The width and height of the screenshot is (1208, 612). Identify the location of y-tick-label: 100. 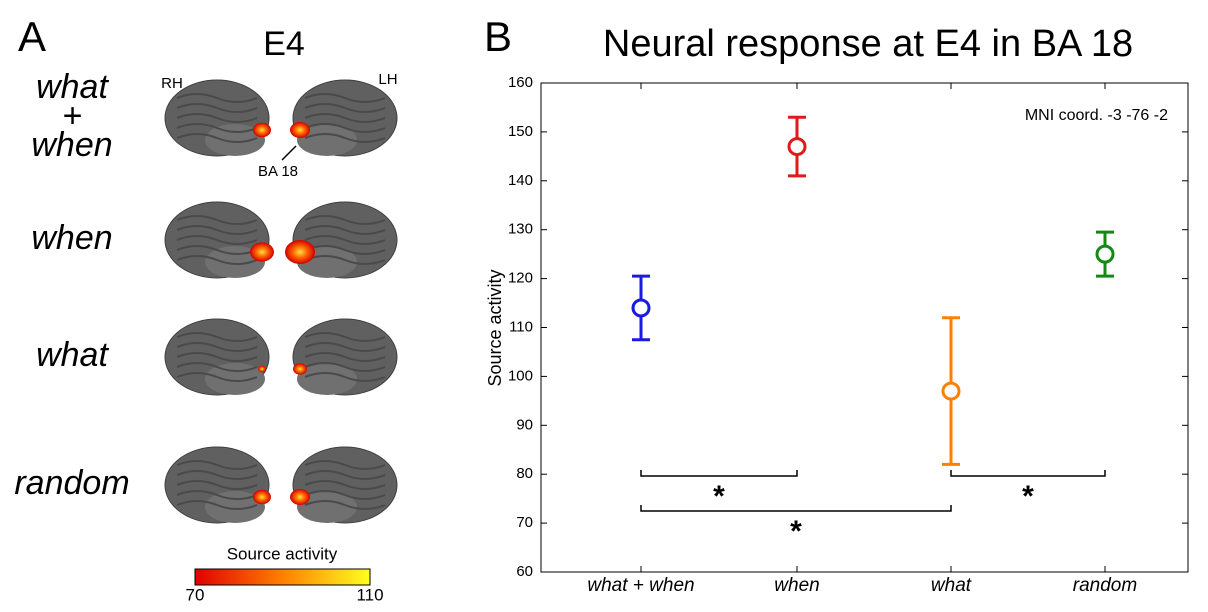
(520, 375).